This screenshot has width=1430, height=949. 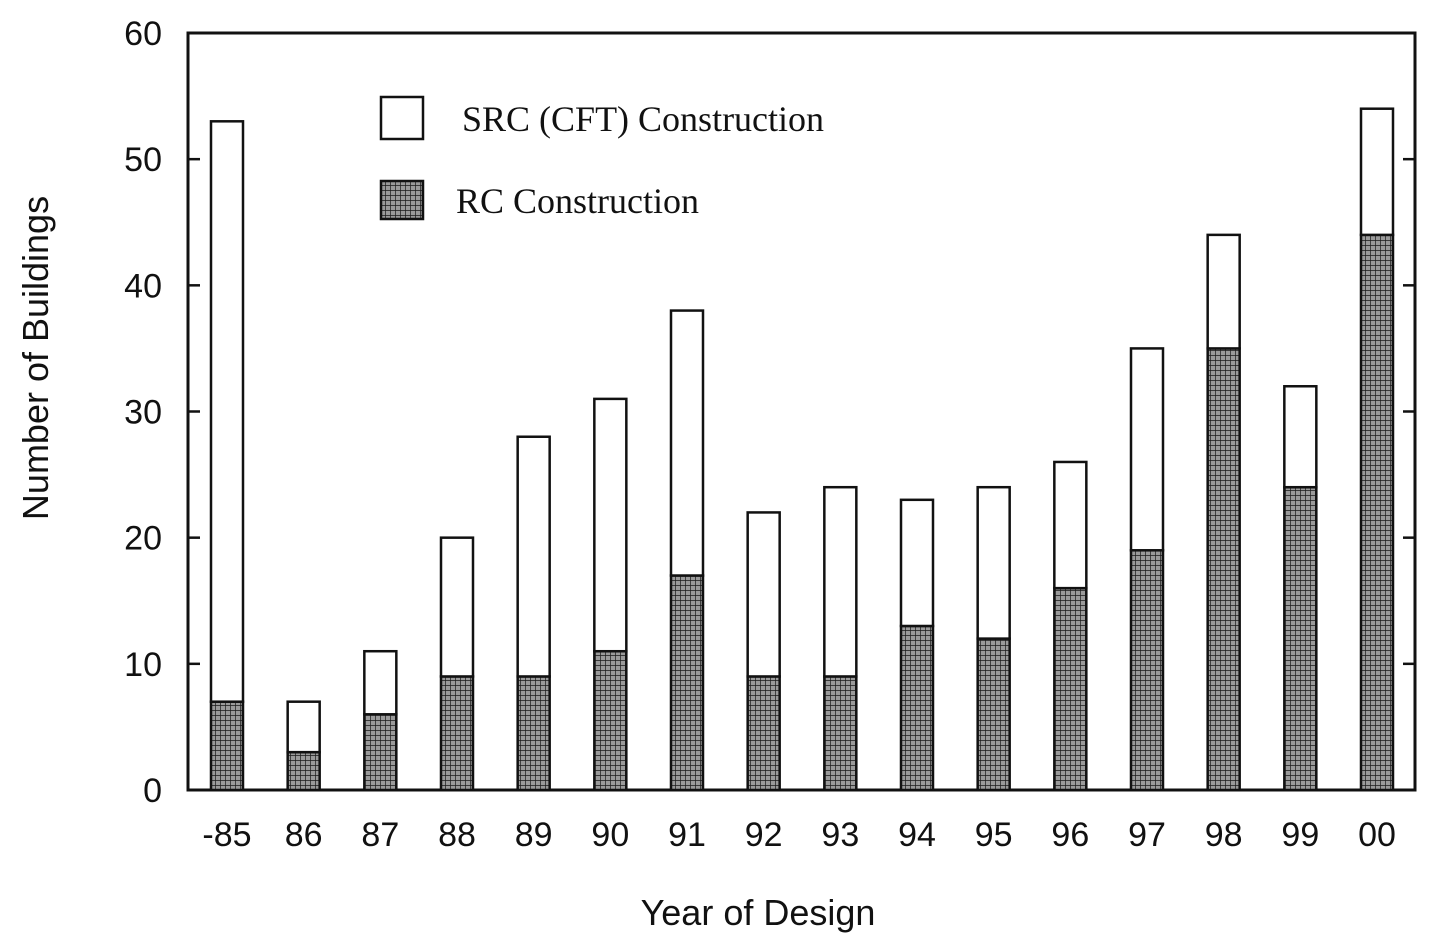 I want to click on y-axis-tick-labels: 0 10 20 30 40 50 60, so click(x=143, y=412).